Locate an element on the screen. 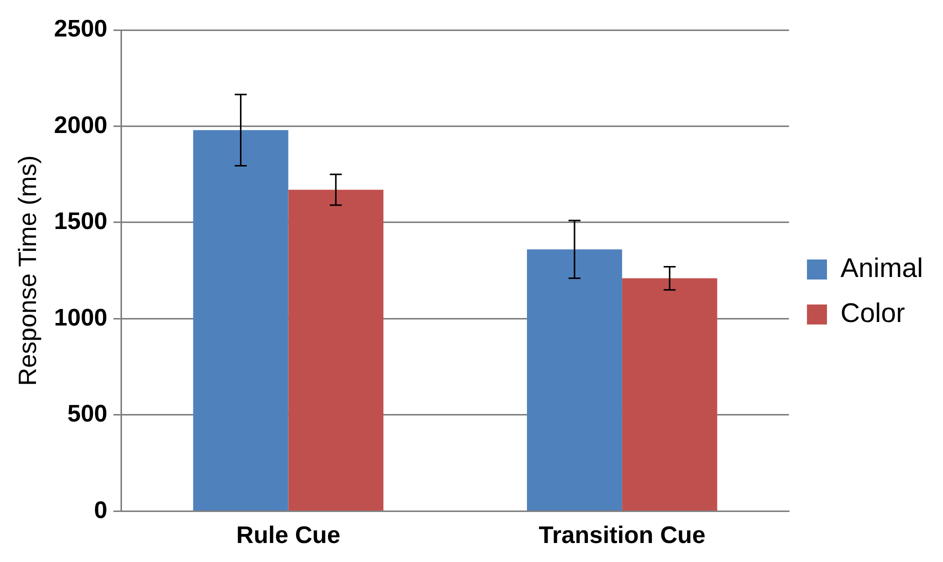  y-tick-label: 0 is located at coordinates (101, 510).